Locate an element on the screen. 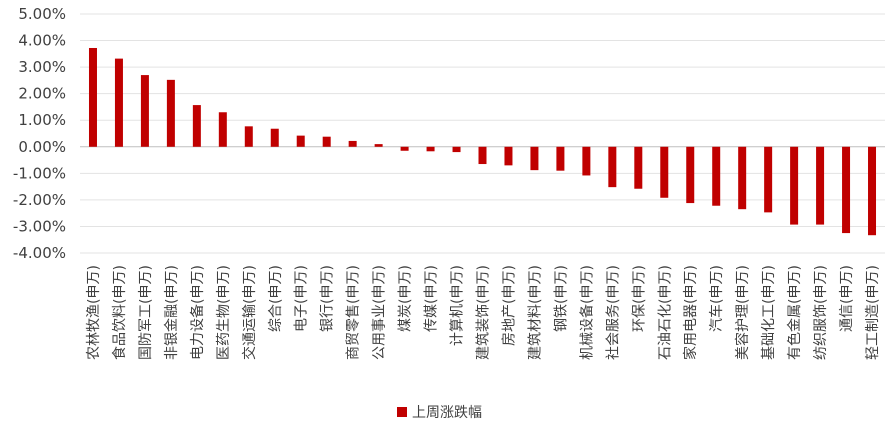 This screenshot has height=432, width=892. y-tick-label: -3.00% is located at coordinates (39, 226).